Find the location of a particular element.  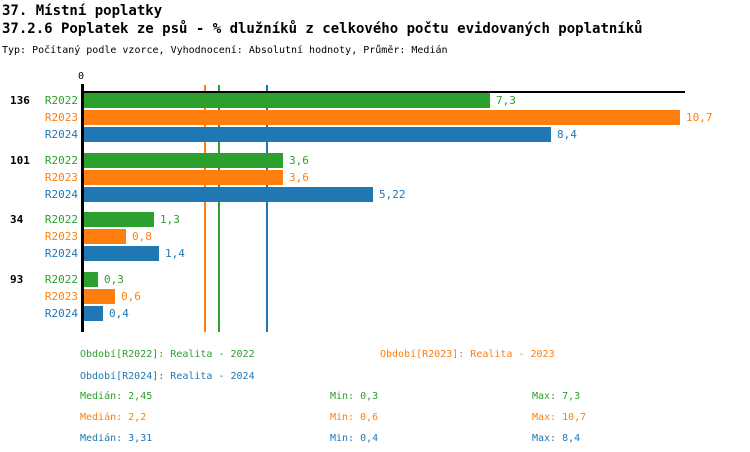

group-label-101: 101 is located at coordinates (20, 160).